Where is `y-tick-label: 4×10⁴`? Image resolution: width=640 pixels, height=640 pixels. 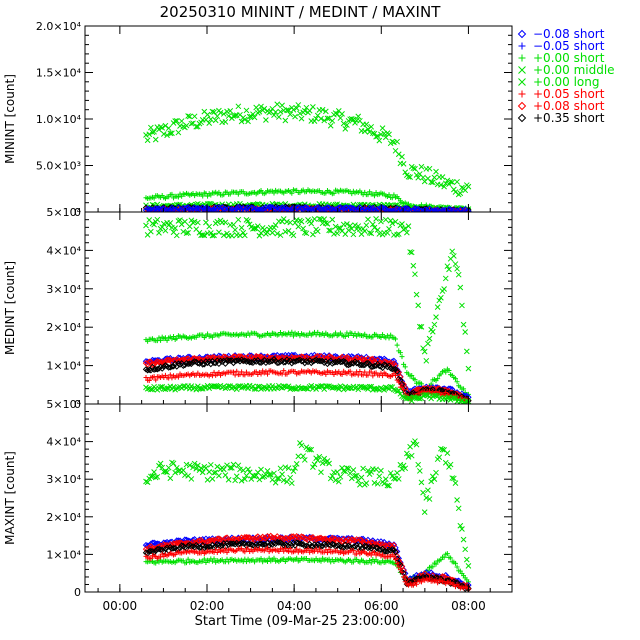 y-tick-label: 4×10⁴ is located at coordinates (63, 442).